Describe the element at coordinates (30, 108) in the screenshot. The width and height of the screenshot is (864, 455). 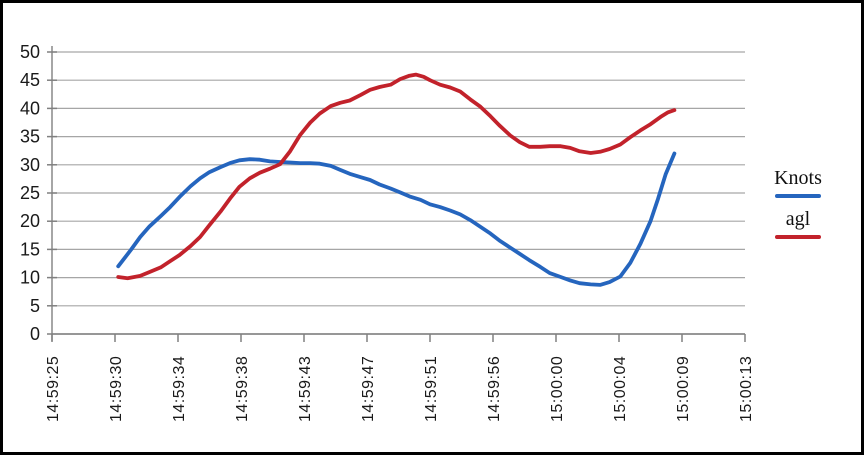
I see `svg-text: 40` at that location.